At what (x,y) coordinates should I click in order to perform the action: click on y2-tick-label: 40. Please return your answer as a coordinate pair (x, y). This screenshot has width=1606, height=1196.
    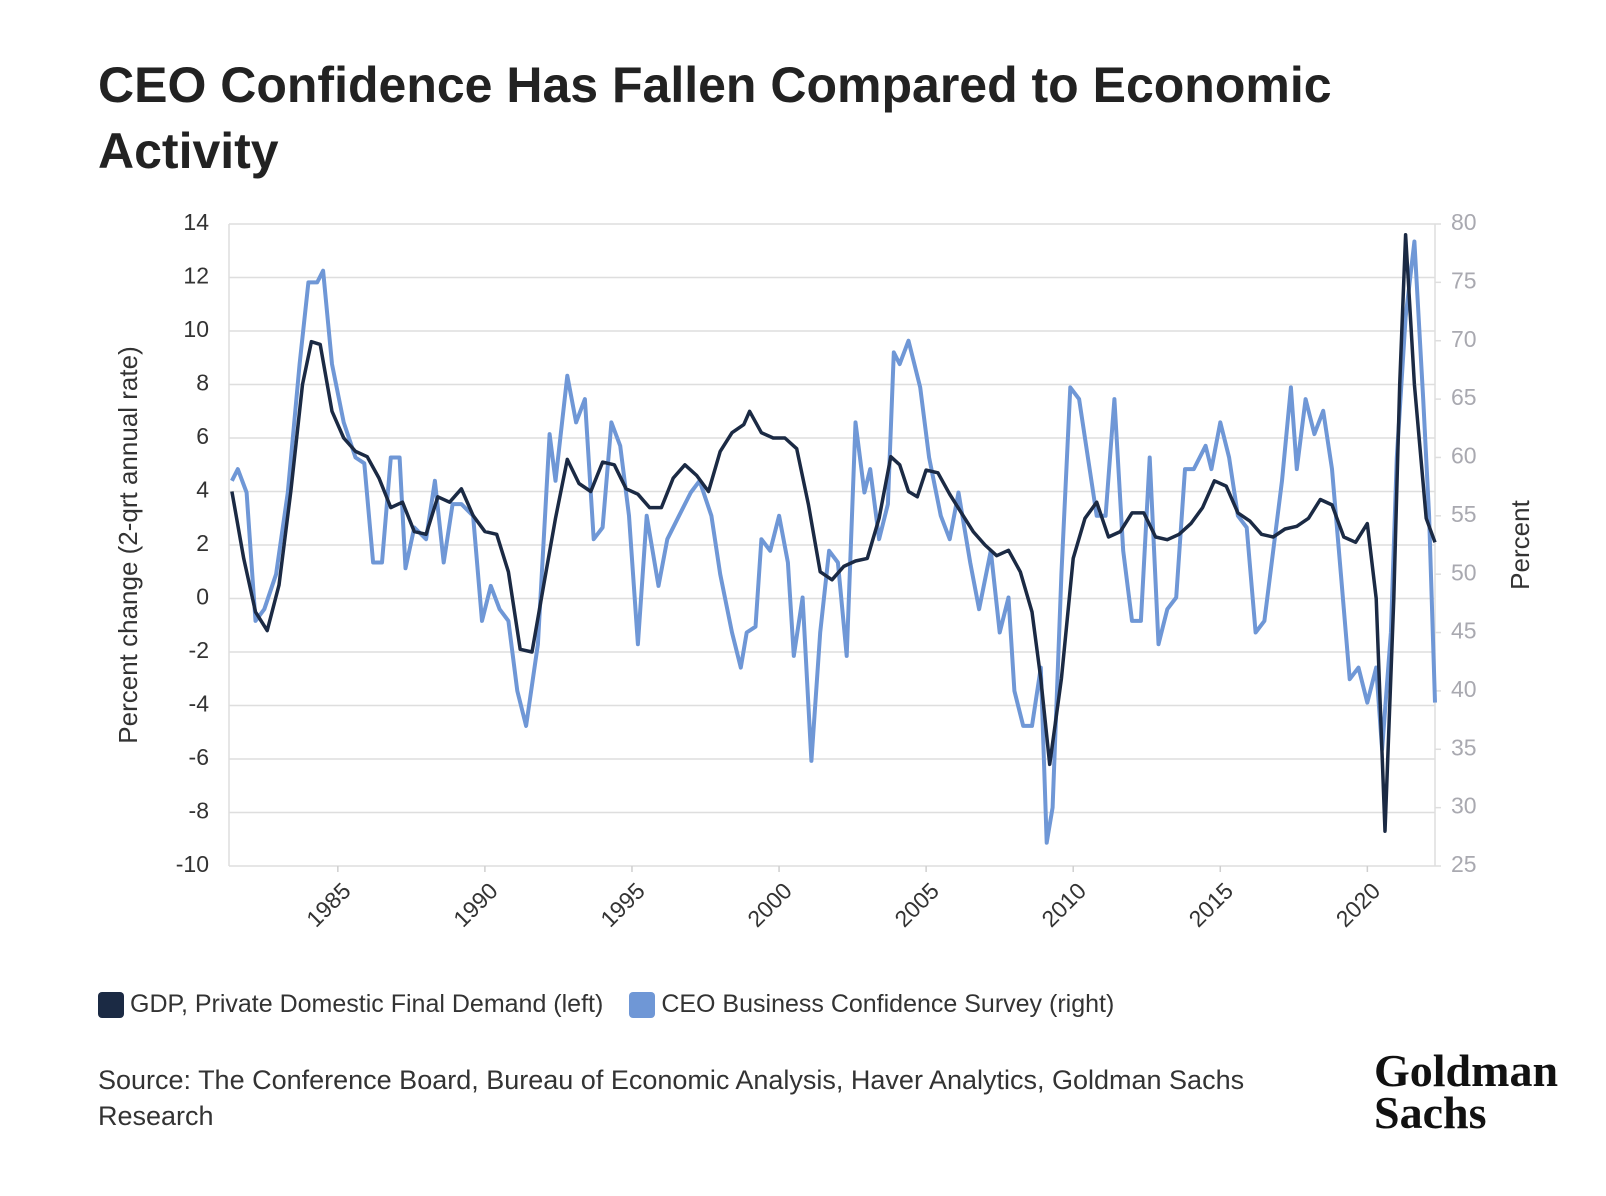
    Looking at the image, I should click on (1464, 689).